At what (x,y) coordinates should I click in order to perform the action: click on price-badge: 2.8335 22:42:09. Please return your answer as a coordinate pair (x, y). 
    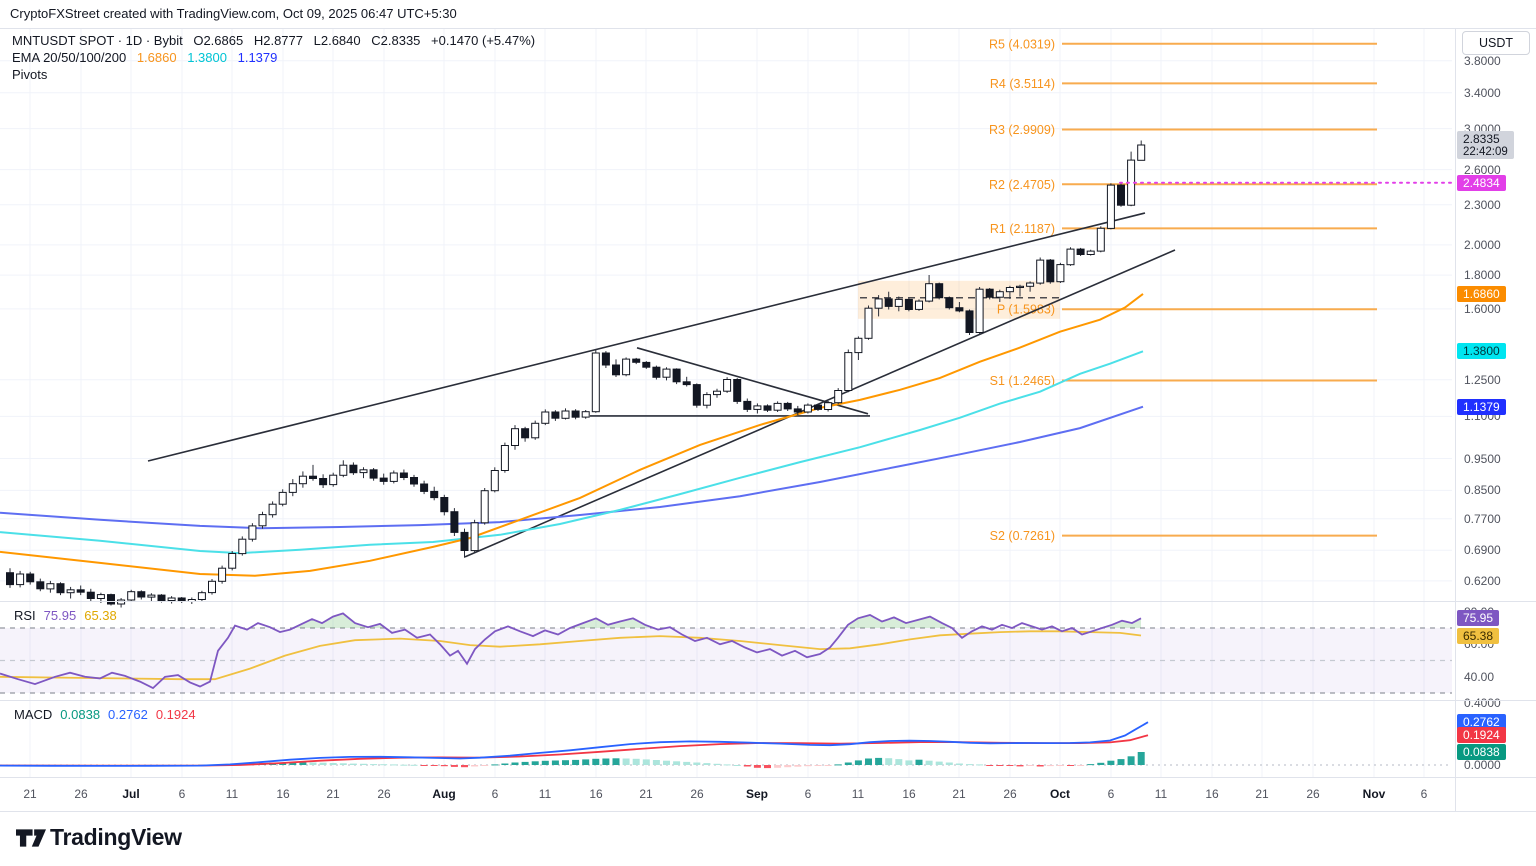
    Looking at the image, I should click on (1485, 145).